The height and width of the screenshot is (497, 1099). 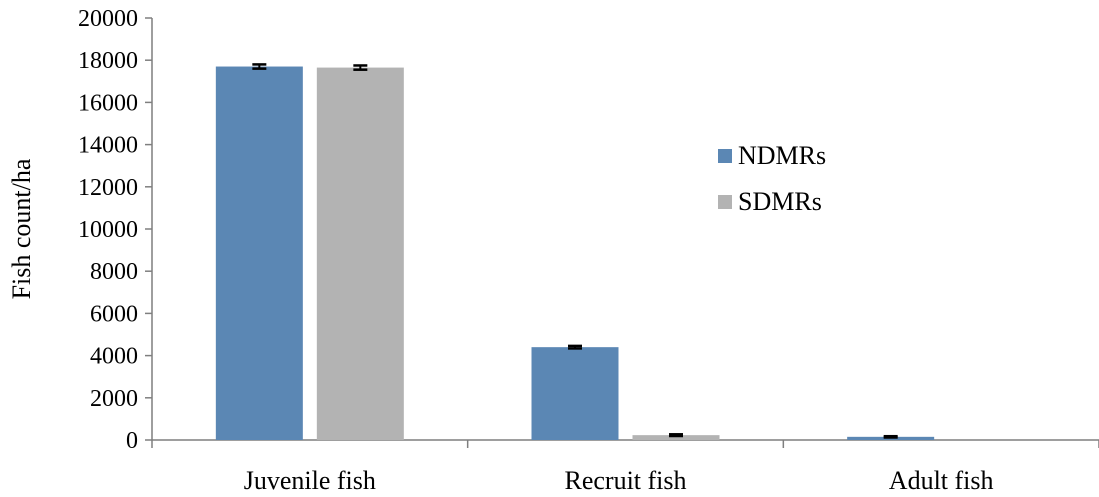 What do you see at coordinates (21, 228) in the screenshot?
I see `y-axis-title: Fish count/ha` at bounding box center [21, 228].